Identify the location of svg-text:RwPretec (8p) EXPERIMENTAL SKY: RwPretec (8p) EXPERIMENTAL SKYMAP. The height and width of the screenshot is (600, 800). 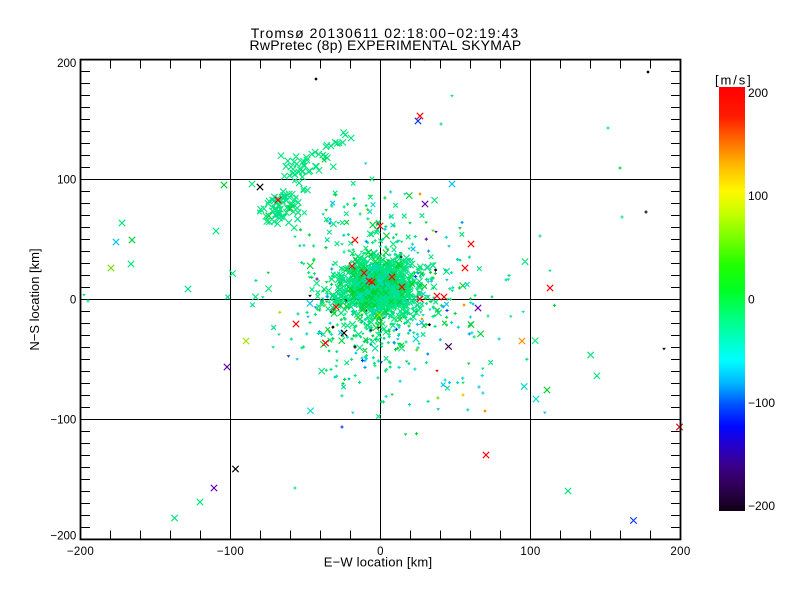
(385, 45).